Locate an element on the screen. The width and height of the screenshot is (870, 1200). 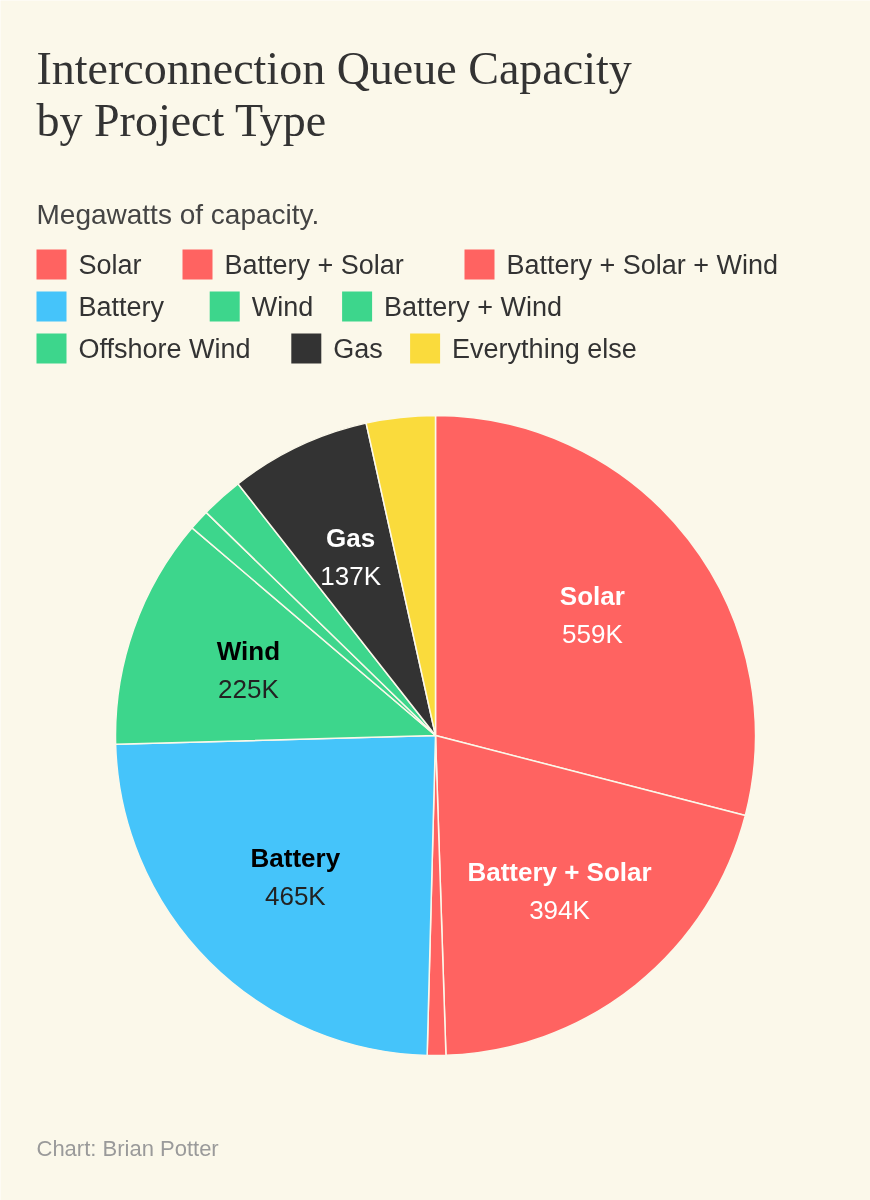
legend-label: Gas is located at coordinates (358, 348).